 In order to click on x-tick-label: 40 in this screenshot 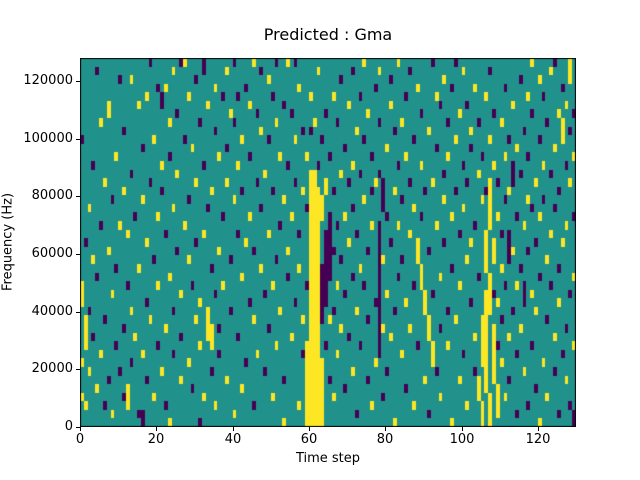, I will do `click(233, 439)`.